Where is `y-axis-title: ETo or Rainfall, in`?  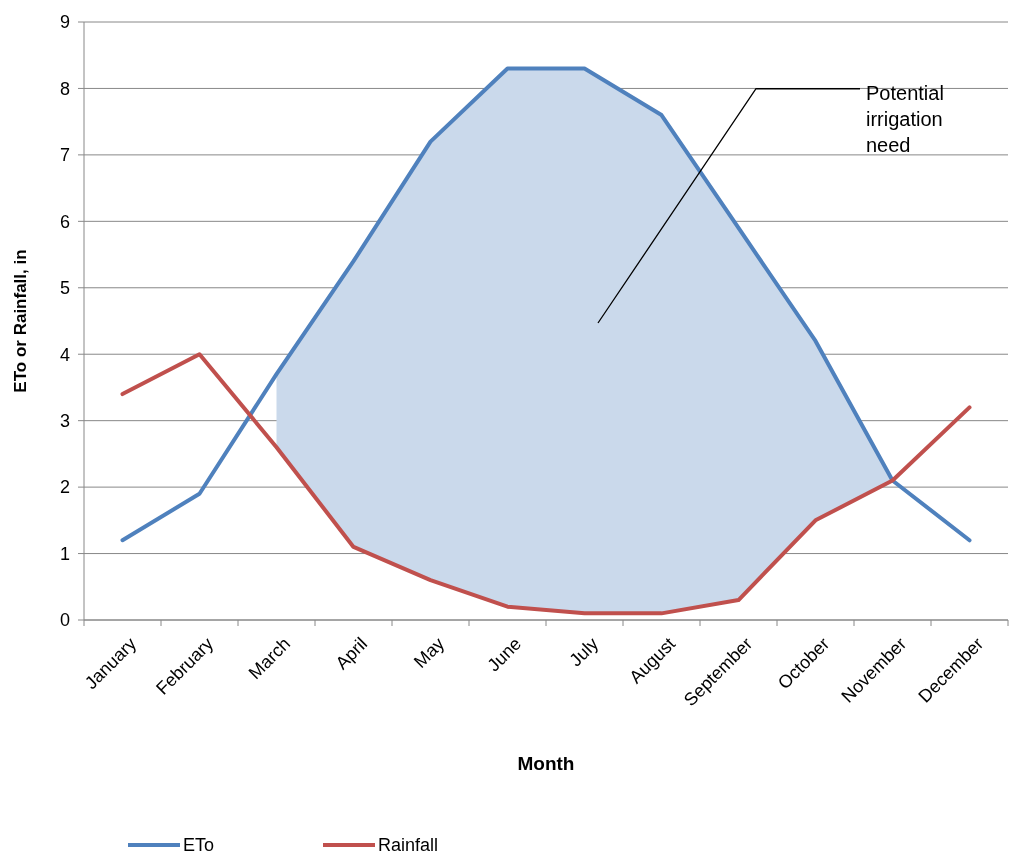
y-axis-title: ETo or Rainfall, in is located at coordinates (20, 321).